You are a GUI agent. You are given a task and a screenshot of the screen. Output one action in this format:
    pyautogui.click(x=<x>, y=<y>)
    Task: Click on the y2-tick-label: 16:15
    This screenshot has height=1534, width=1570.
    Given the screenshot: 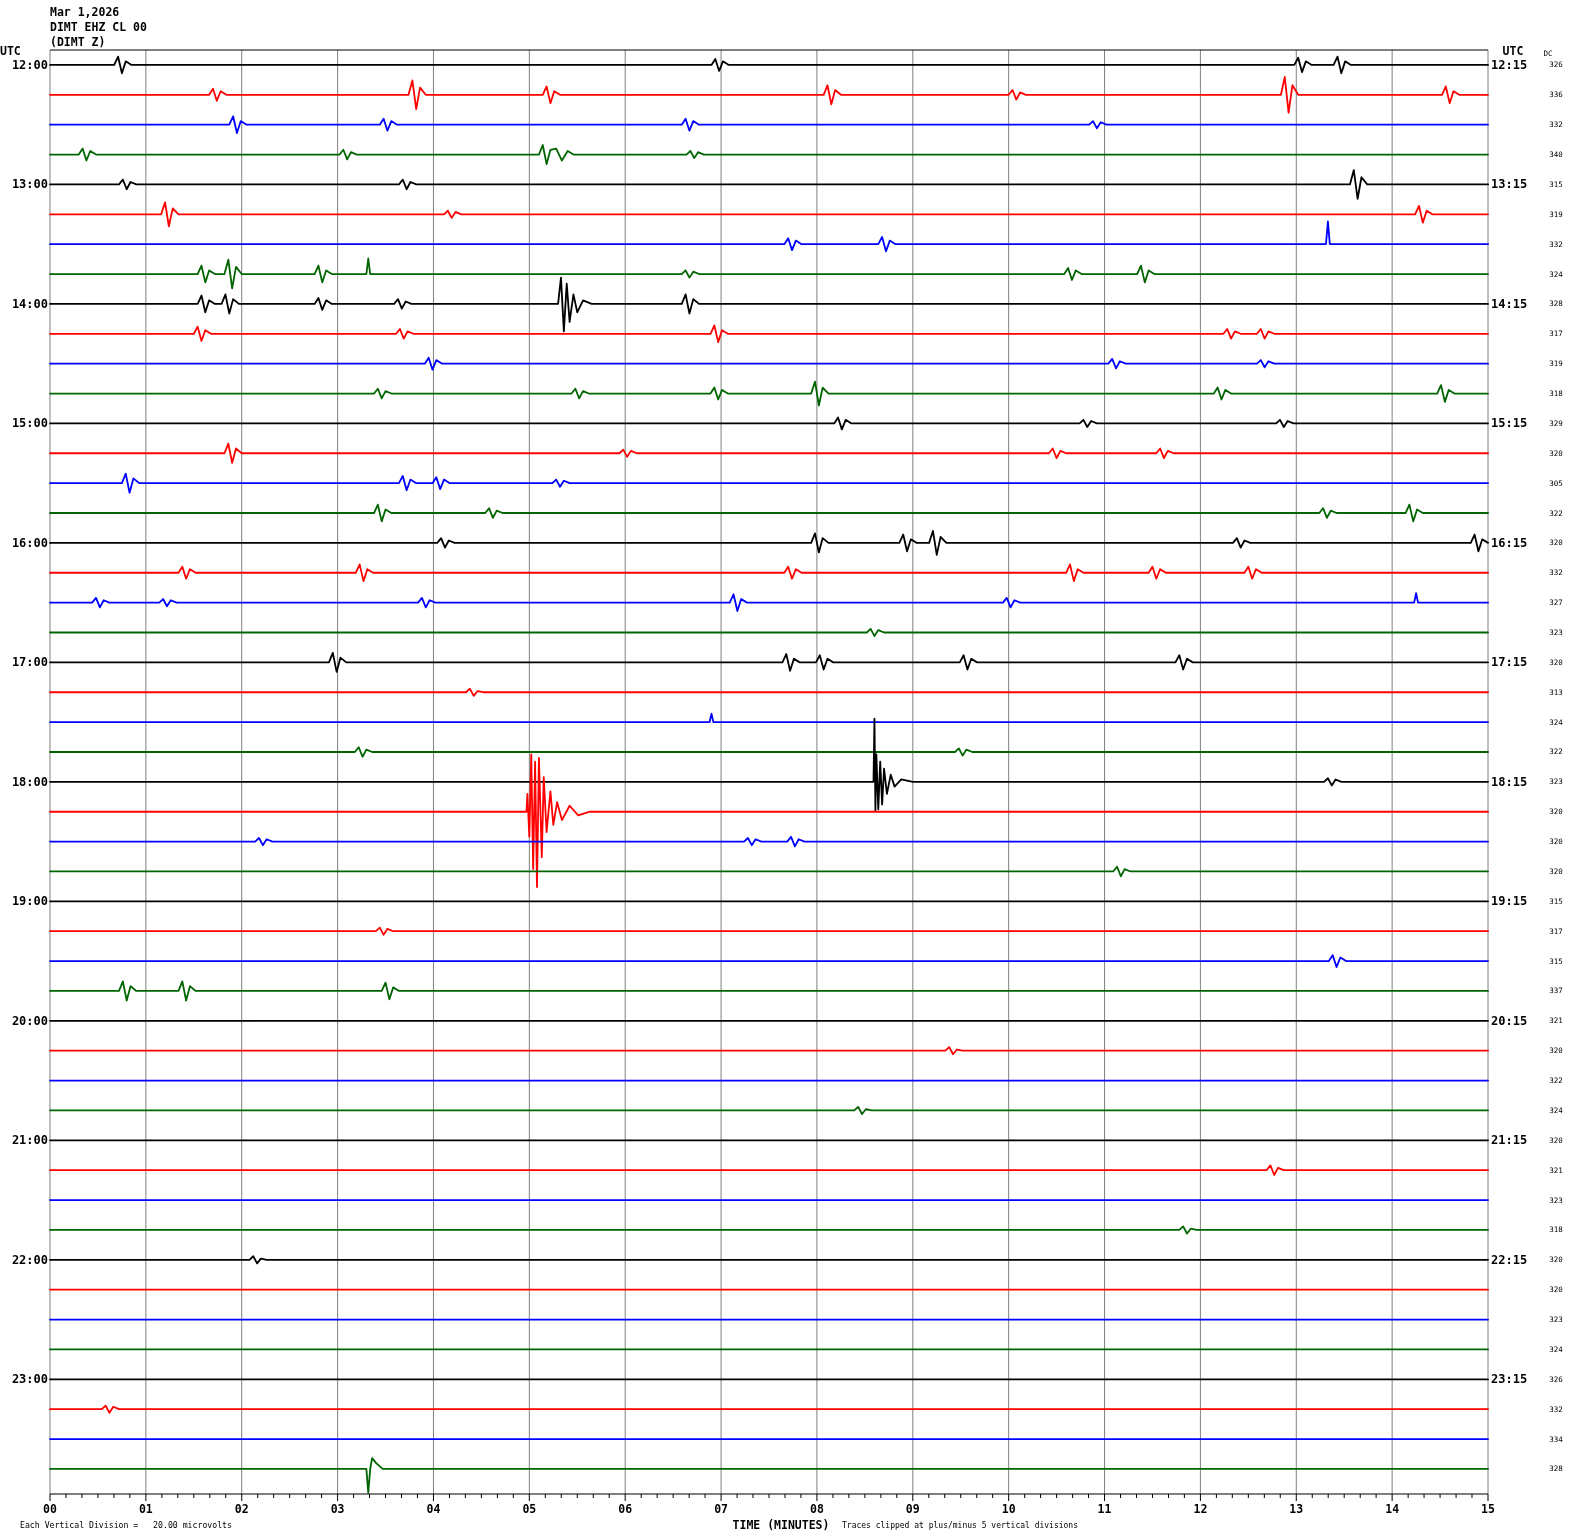 What is the action you would take?
    pyautogui.click(x=1509, y=542)
    